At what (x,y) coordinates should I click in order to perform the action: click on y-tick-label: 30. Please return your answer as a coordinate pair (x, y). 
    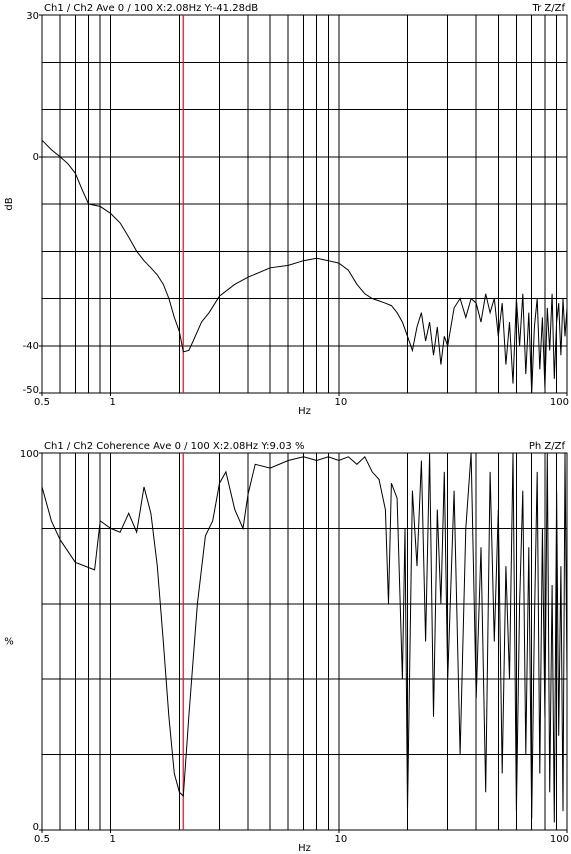
    Looking at the image, I should click on (32, 16).